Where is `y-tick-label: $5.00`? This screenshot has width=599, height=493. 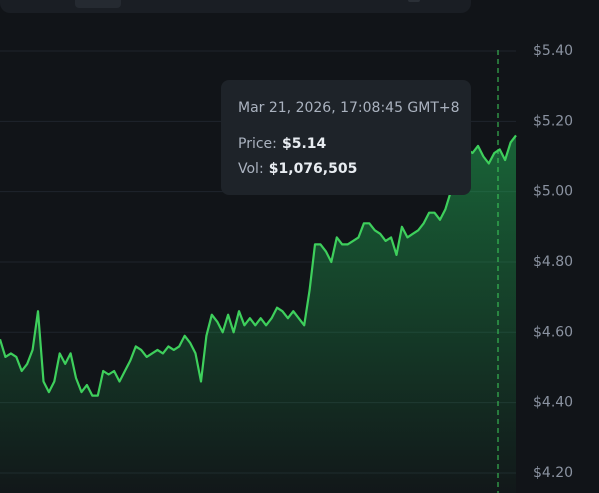 y-tick-label: $5.00 is located at coordinates (553, 192).